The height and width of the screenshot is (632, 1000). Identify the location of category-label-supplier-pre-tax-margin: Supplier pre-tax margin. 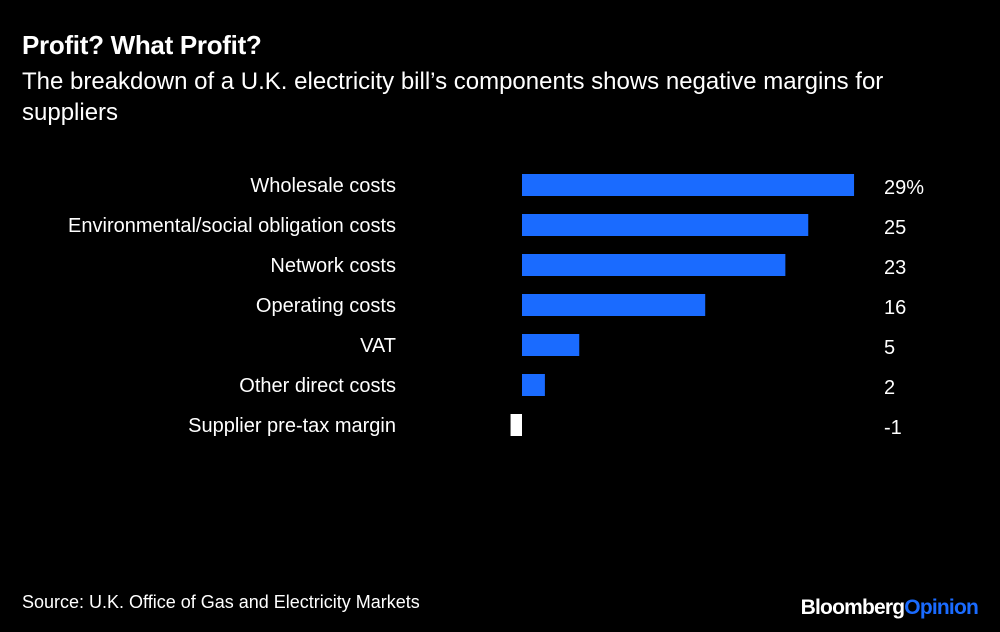
(292, 426).